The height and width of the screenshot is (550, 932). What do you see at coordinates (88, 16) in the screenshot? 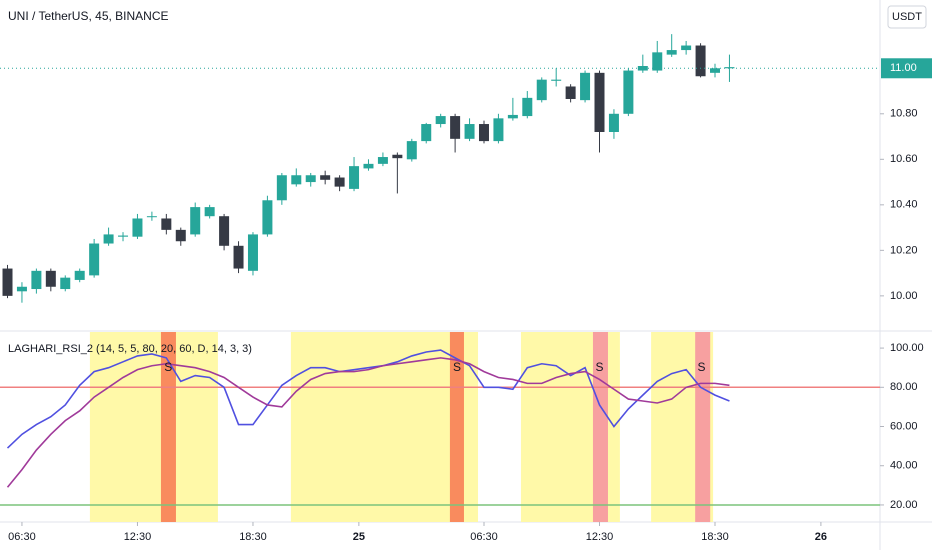
I see `chart-title: UNI / TetherUS, 45, BINANCE` at bounding box center [88, 16].